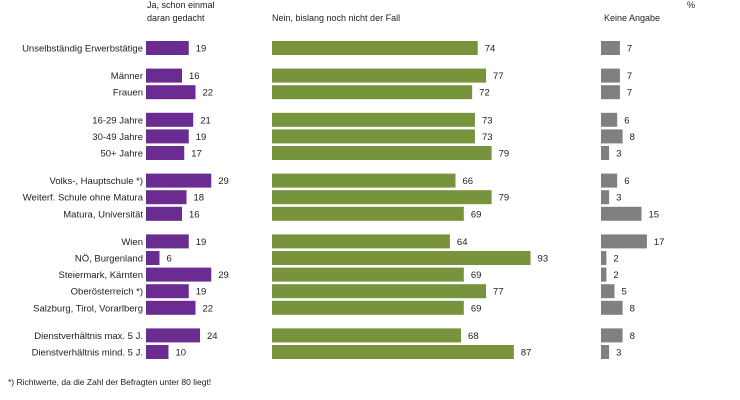 The height and width of the screenshot is (400, 740). I want to click on value-label: 72, so click(484, 93).